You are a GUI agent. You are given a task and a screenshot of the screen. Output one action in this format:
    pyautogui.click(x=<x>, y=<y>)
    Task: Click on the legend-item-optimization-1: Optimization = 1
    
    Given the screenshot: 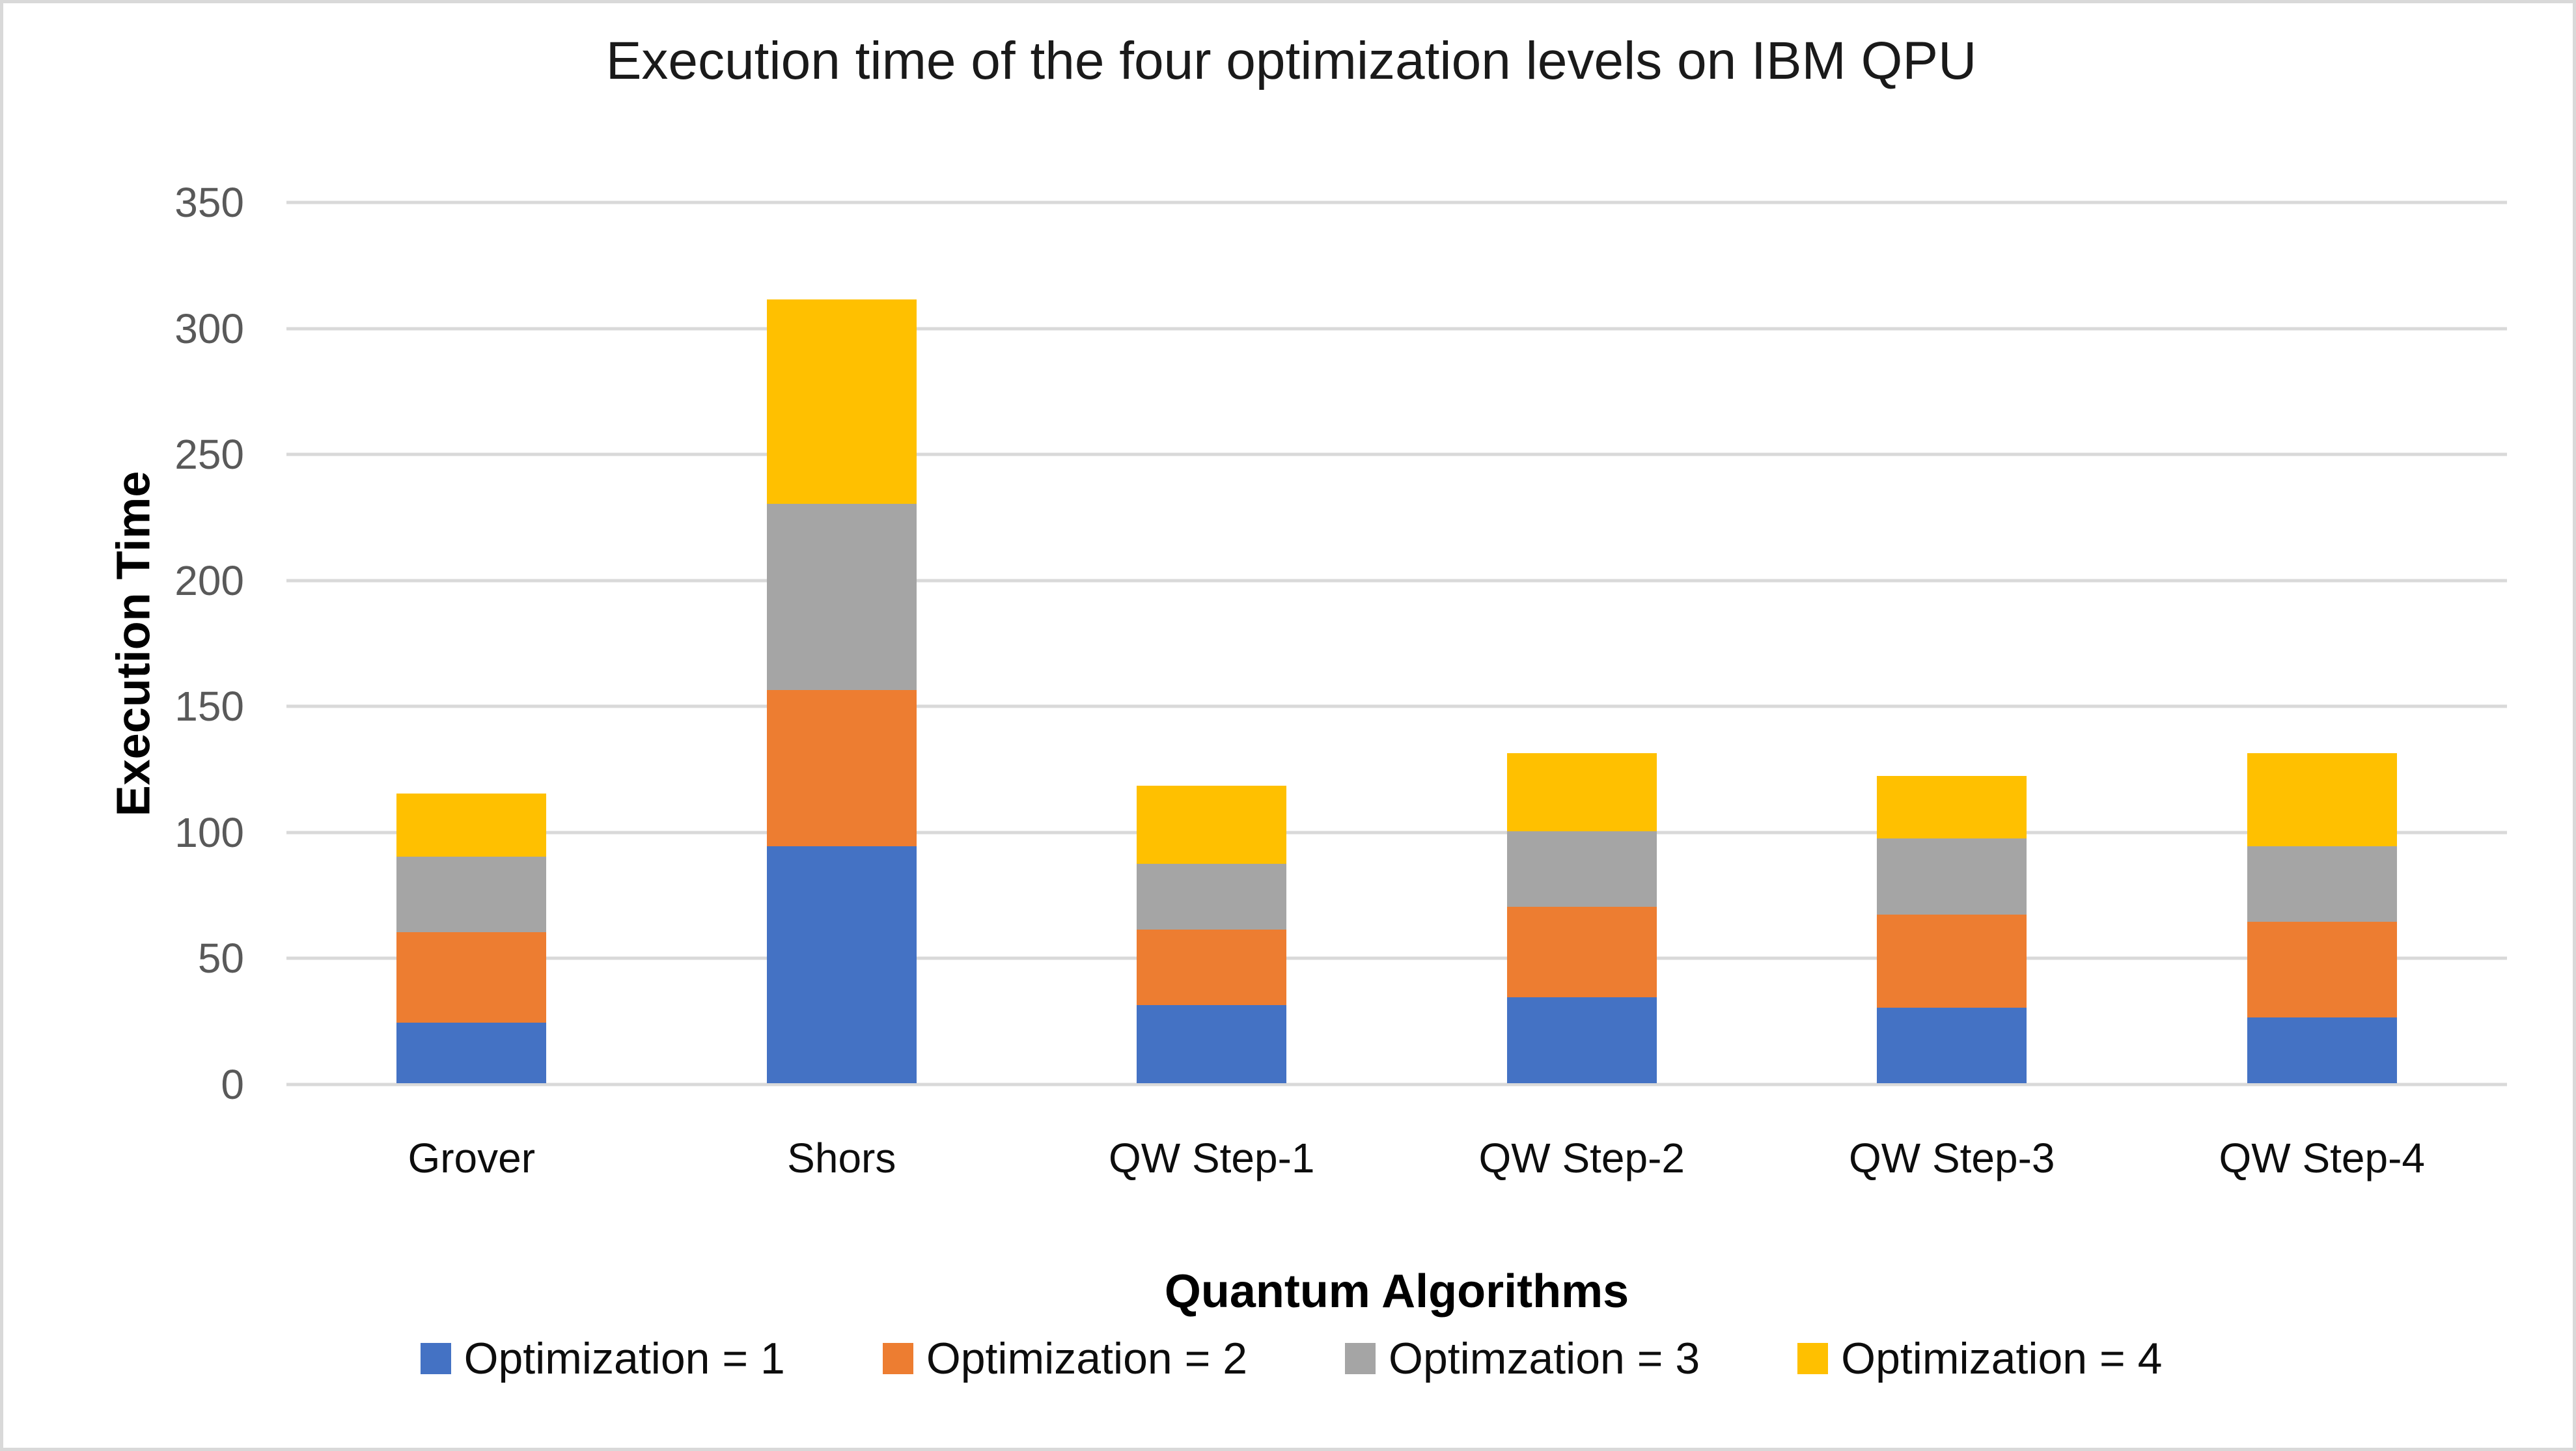 What is the action you would take?
    pyautogui.click(x=602, y=1358)
    